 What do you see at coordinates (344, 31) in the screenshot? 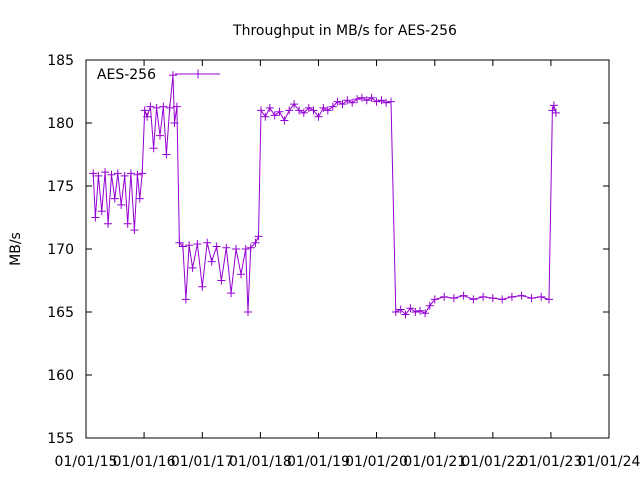
I see `chart-title: Throughput in MB/s for AES-256` at bounding box center [344, 31].